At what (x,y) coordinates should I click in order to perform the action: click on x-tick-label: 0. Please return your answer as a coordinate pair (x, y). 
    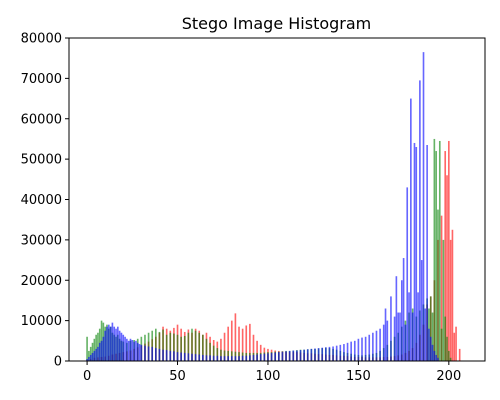
    Looking at the image, I should click on (87, 376).